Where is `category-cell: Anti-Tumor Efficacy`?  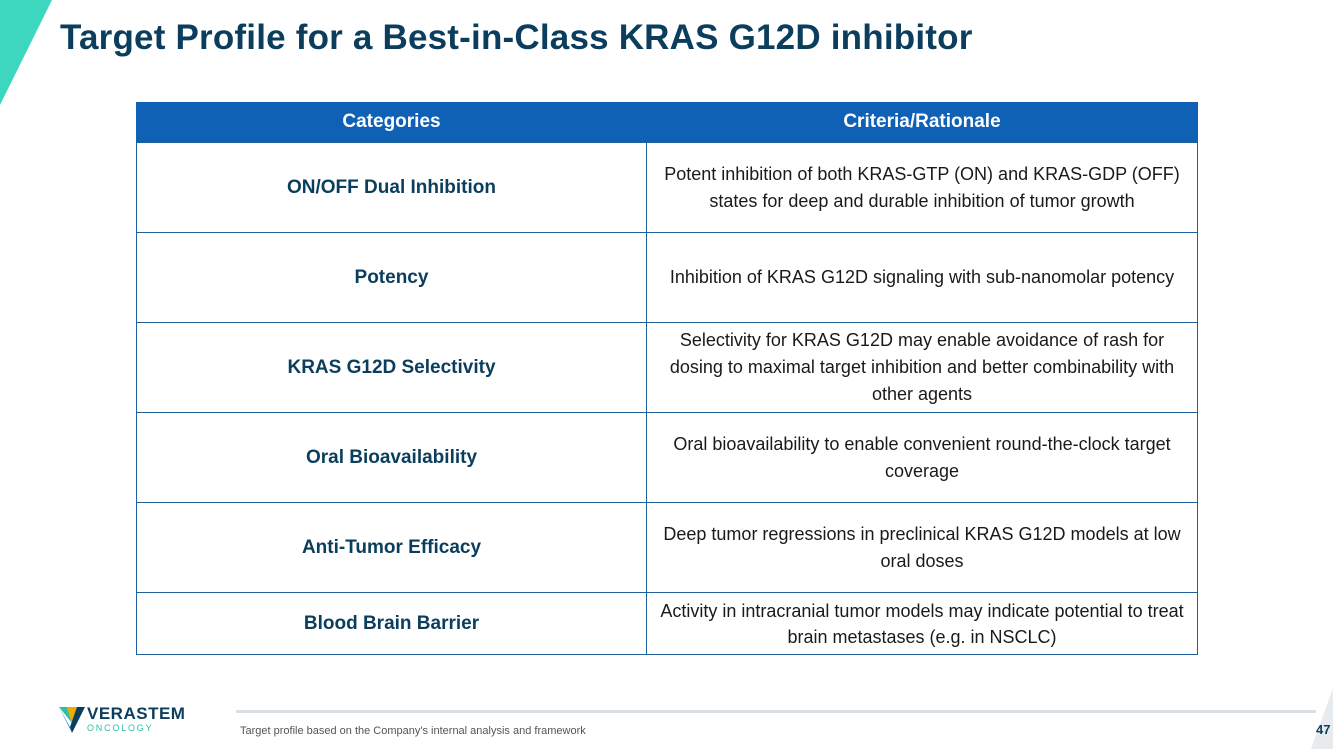 category-cell: Anti-Tumor Efficacy is located at coordinates (391, 547).